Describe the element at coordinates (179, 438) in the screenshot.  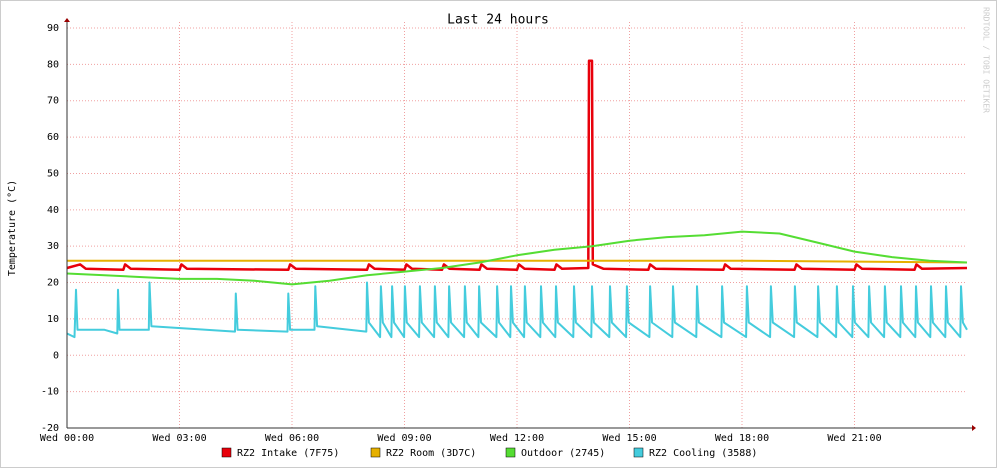
I see `x-tick-label: Wed 03:00` at that location.